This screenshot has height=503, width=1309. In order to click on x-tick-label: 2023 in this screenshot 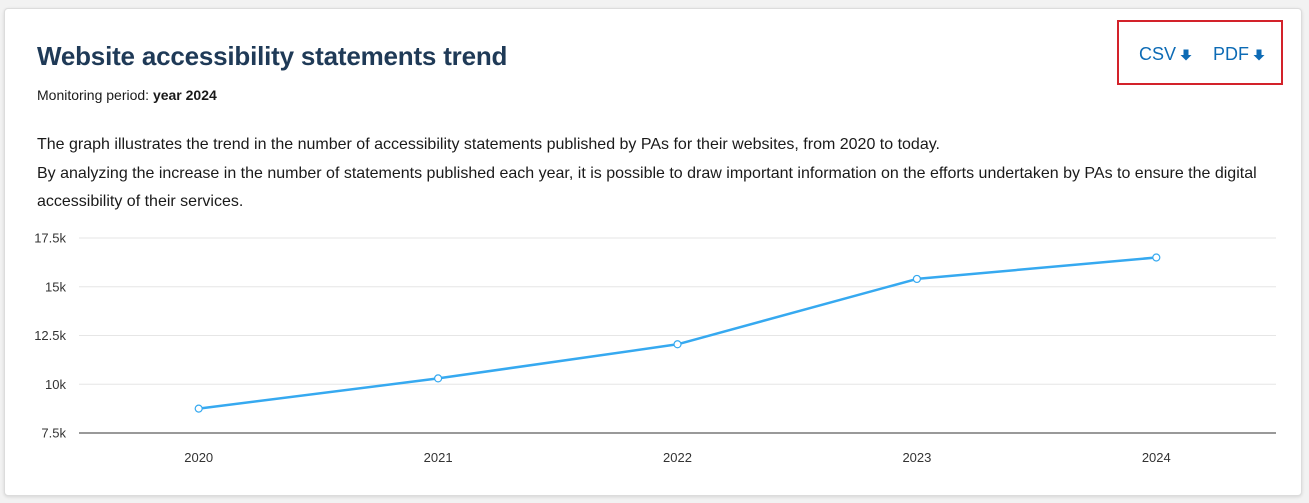, I will do `click(916, 457)`.